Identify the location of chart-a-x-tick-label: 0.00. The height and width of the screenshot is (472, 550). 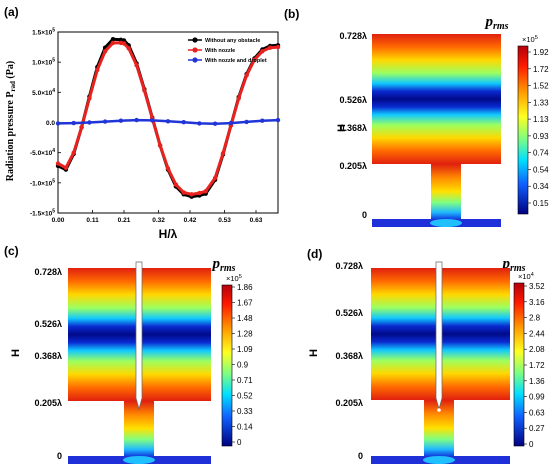
(58, 220).